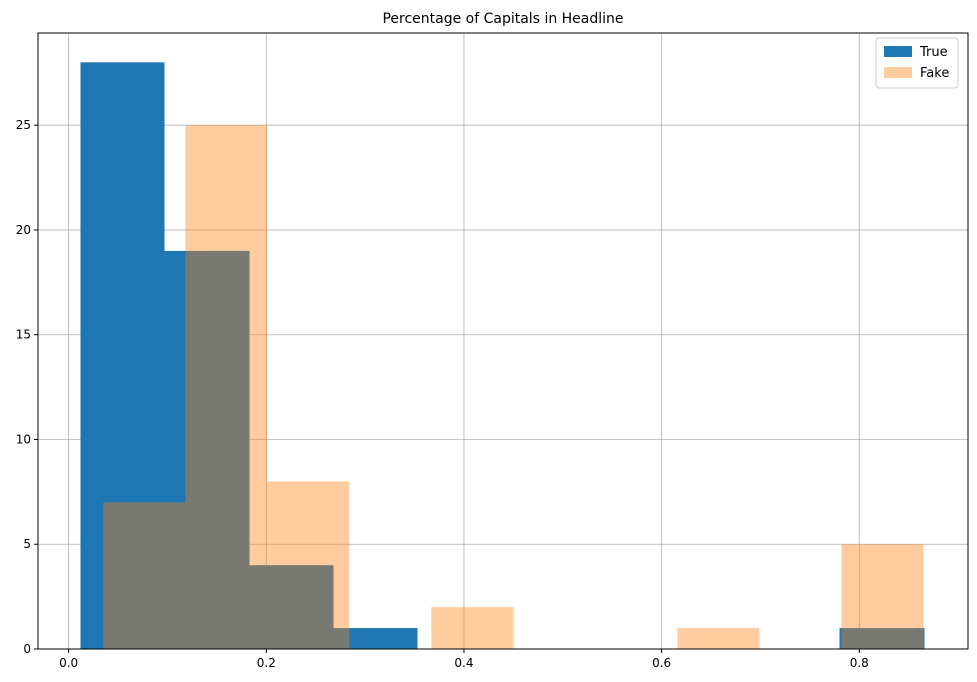  Describe the element at coordinates (859, 663) in the screenshot. I see `x-tick-label: 0.8` at that location.